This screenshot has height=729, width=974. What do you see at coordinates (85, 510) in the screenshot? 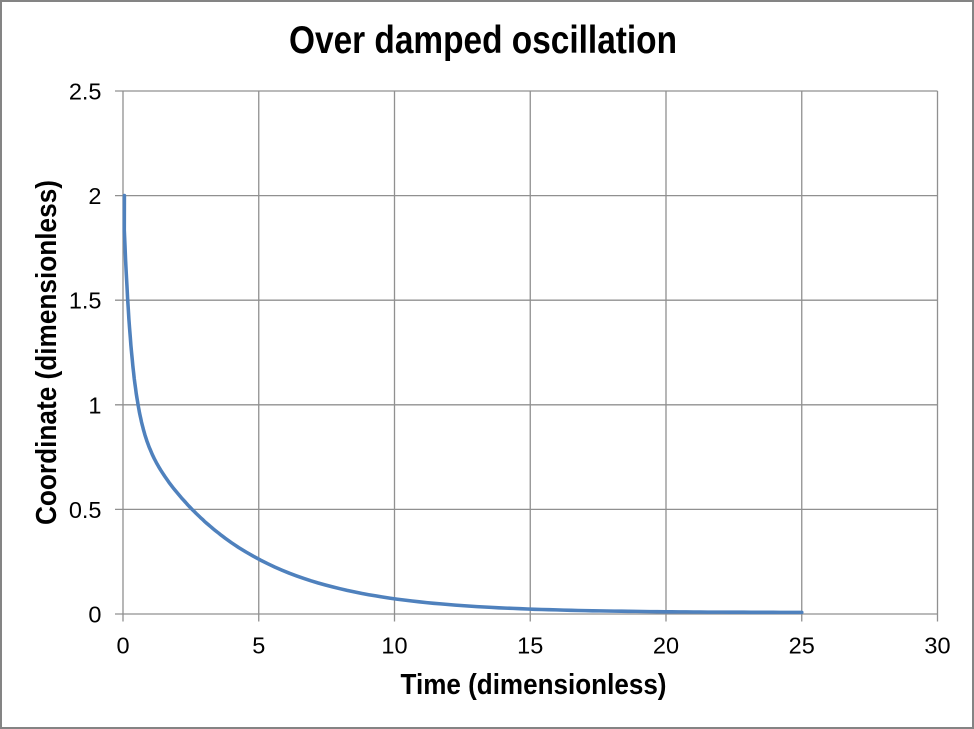
I see `svg-text: 0.5` at bounding box center [85, 510].